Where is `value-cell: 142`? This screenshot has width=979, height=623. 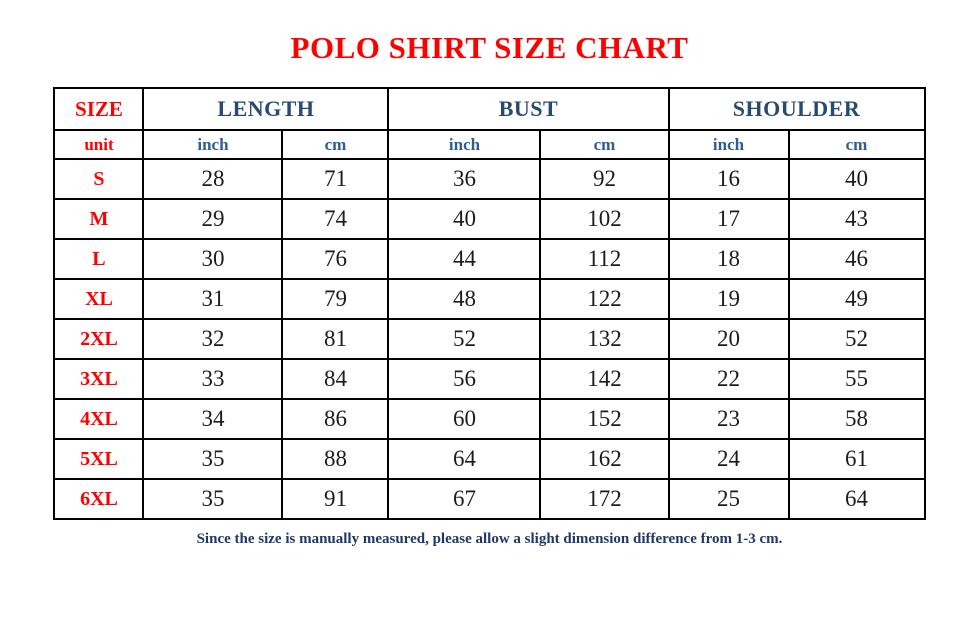
value-cell: 142 is located at coordinates (604, 379).